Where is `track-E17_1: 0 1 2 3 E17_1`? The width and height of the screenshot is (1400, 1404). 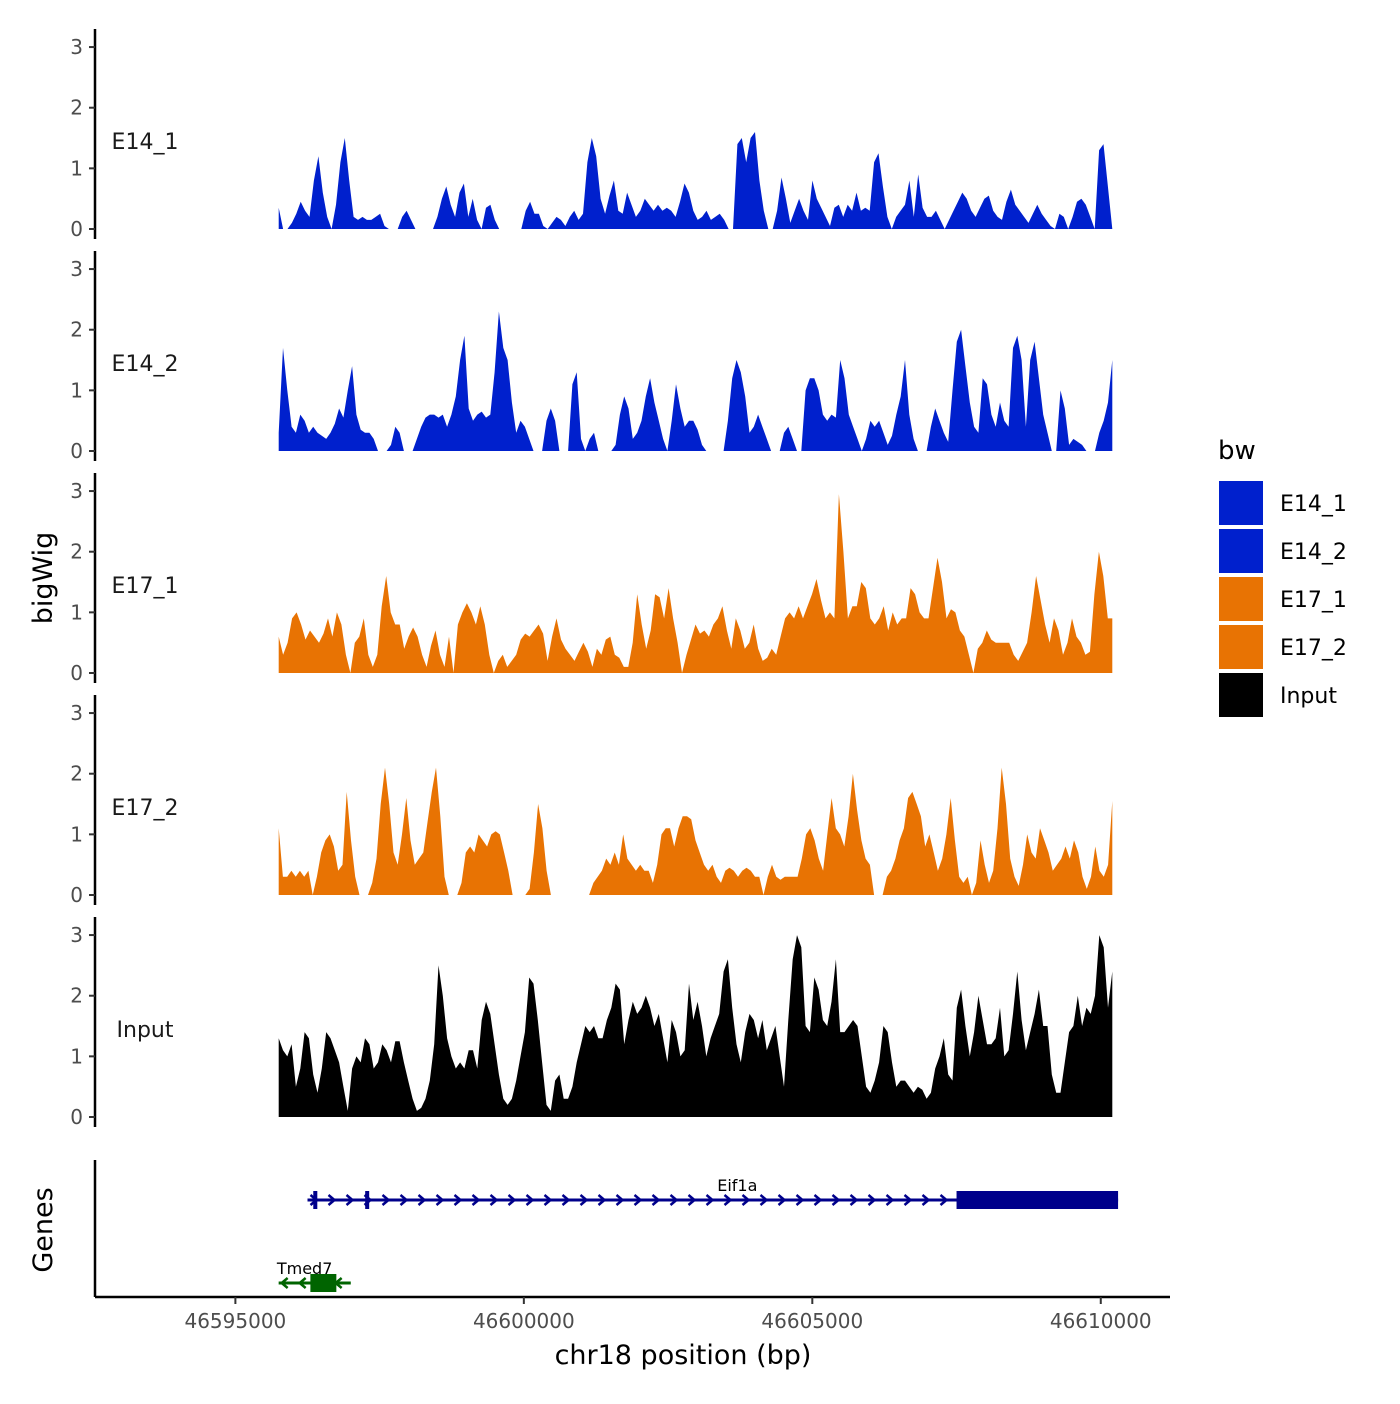
track-E17_1: 0 1 2 3 E17_1 is located at coordinates (591, 579).